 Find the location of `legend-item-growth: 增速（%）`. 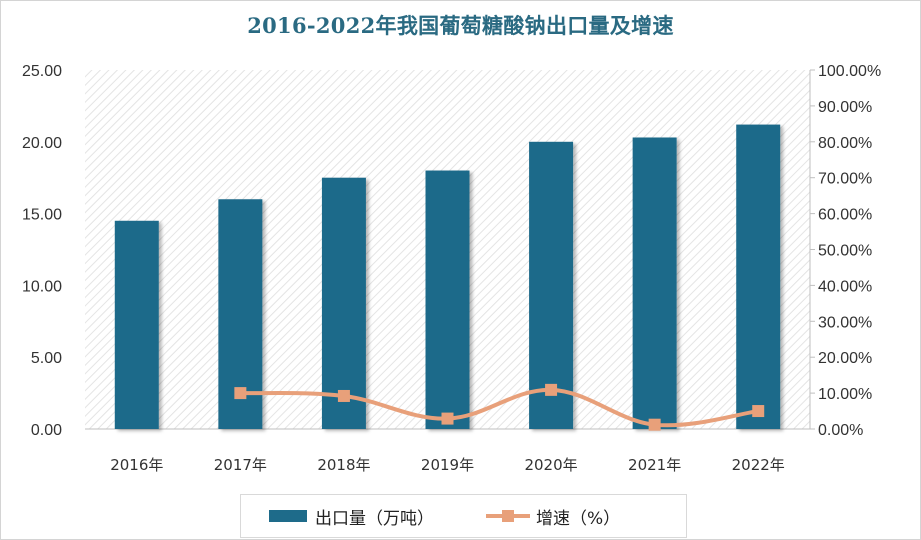

legend-item-growth: 增速（%） is located at coordinates (553, 516).